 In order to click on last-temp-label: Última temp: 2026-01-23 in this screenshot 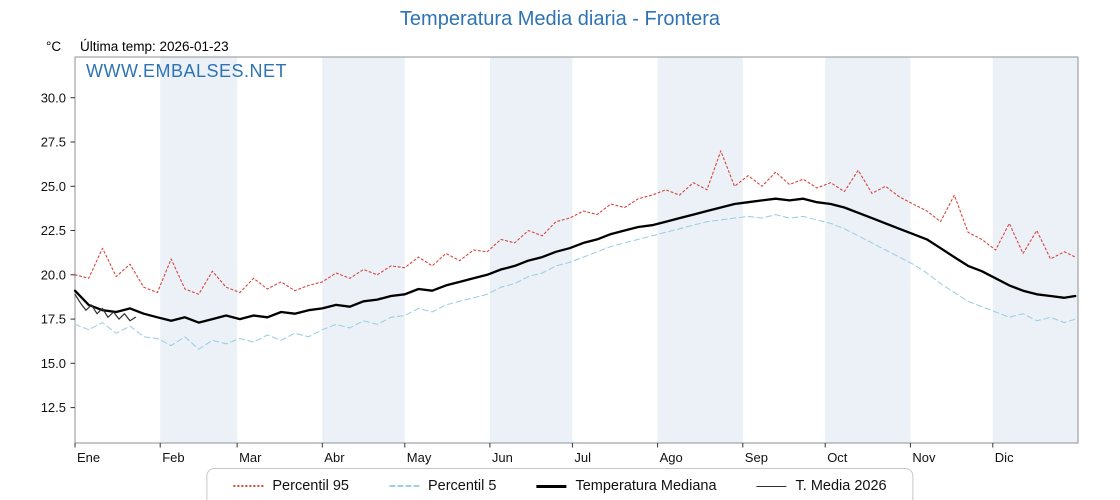, I will do `click(154, 46)`.